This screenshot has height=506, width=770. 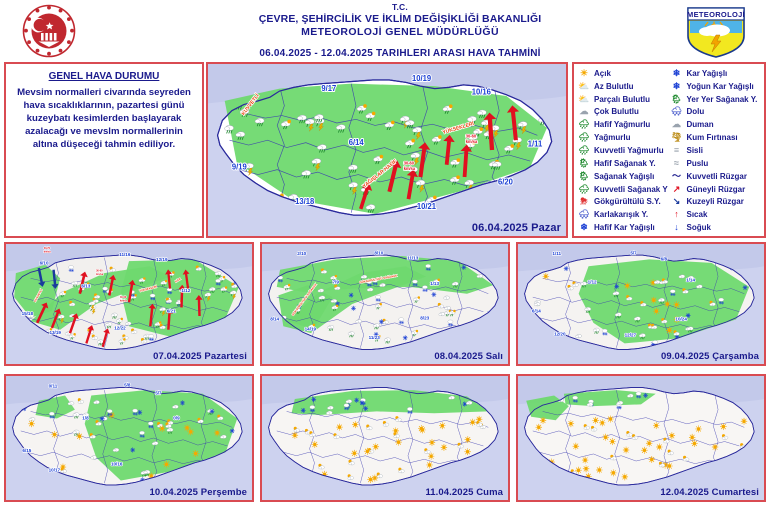 I want to click on map-wednesday: 1/11 5/7 6/8 1/12 1/14 6/14 12/20 12/27 10/24, so click(x=641, y=304).